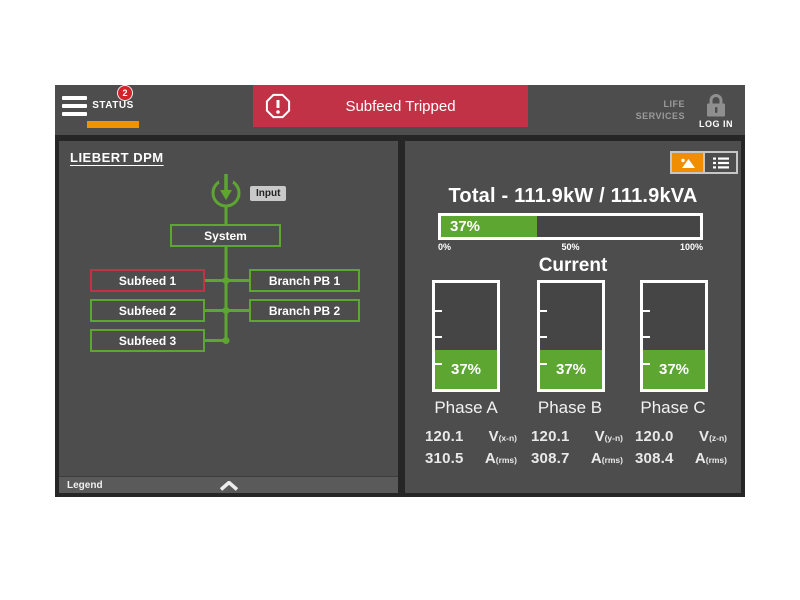 This screenshot has height=600, width=800. I want to click on phase-c-bar-fill: 37%, so click(674, 369).